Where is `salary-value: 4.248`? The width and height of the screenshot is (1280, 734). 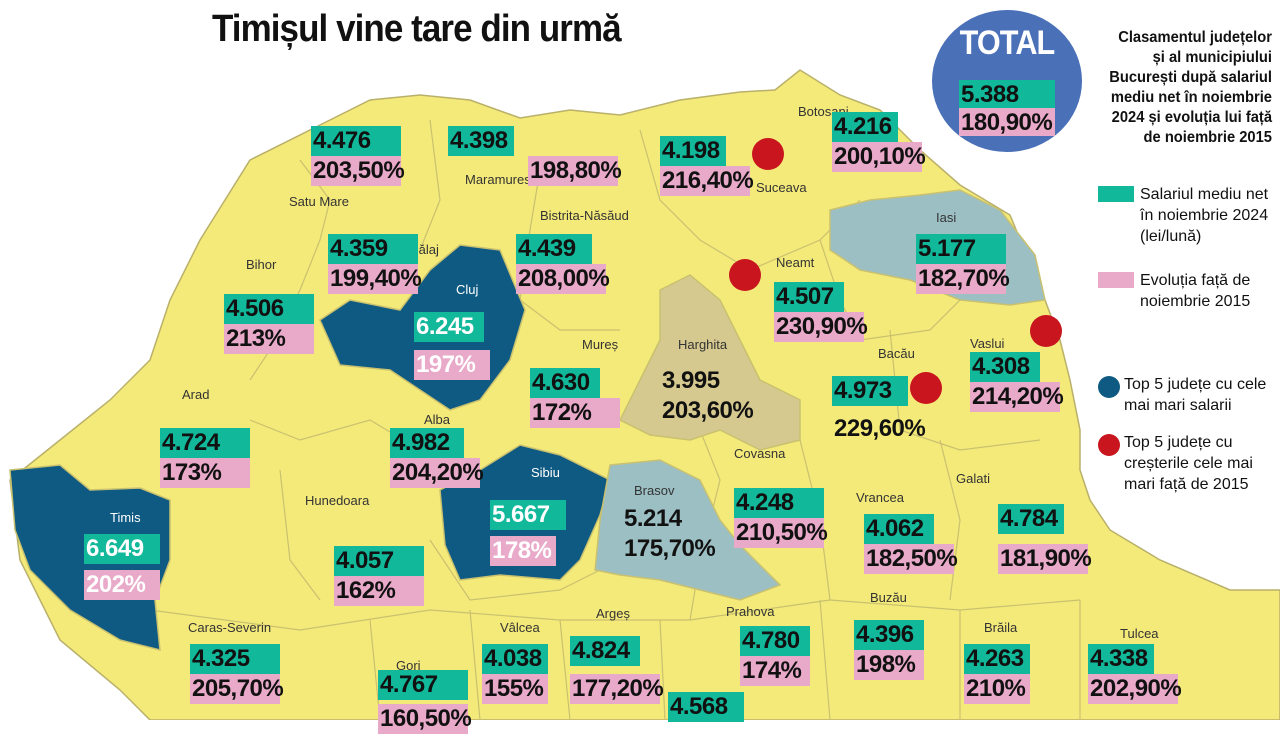
salary-value: 4.248 is located at coordinates (779, 503).